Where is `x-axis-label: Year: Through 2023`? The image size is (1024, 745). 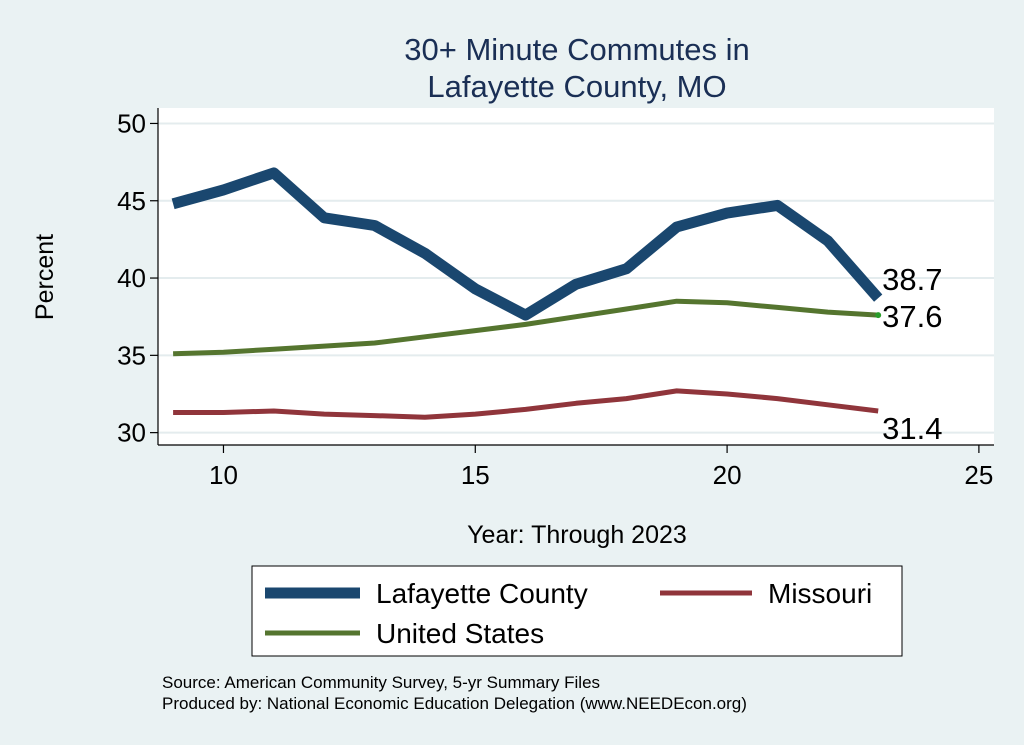 x-axis-label: Year: Through 2023 is located at coordinates (577, 535).